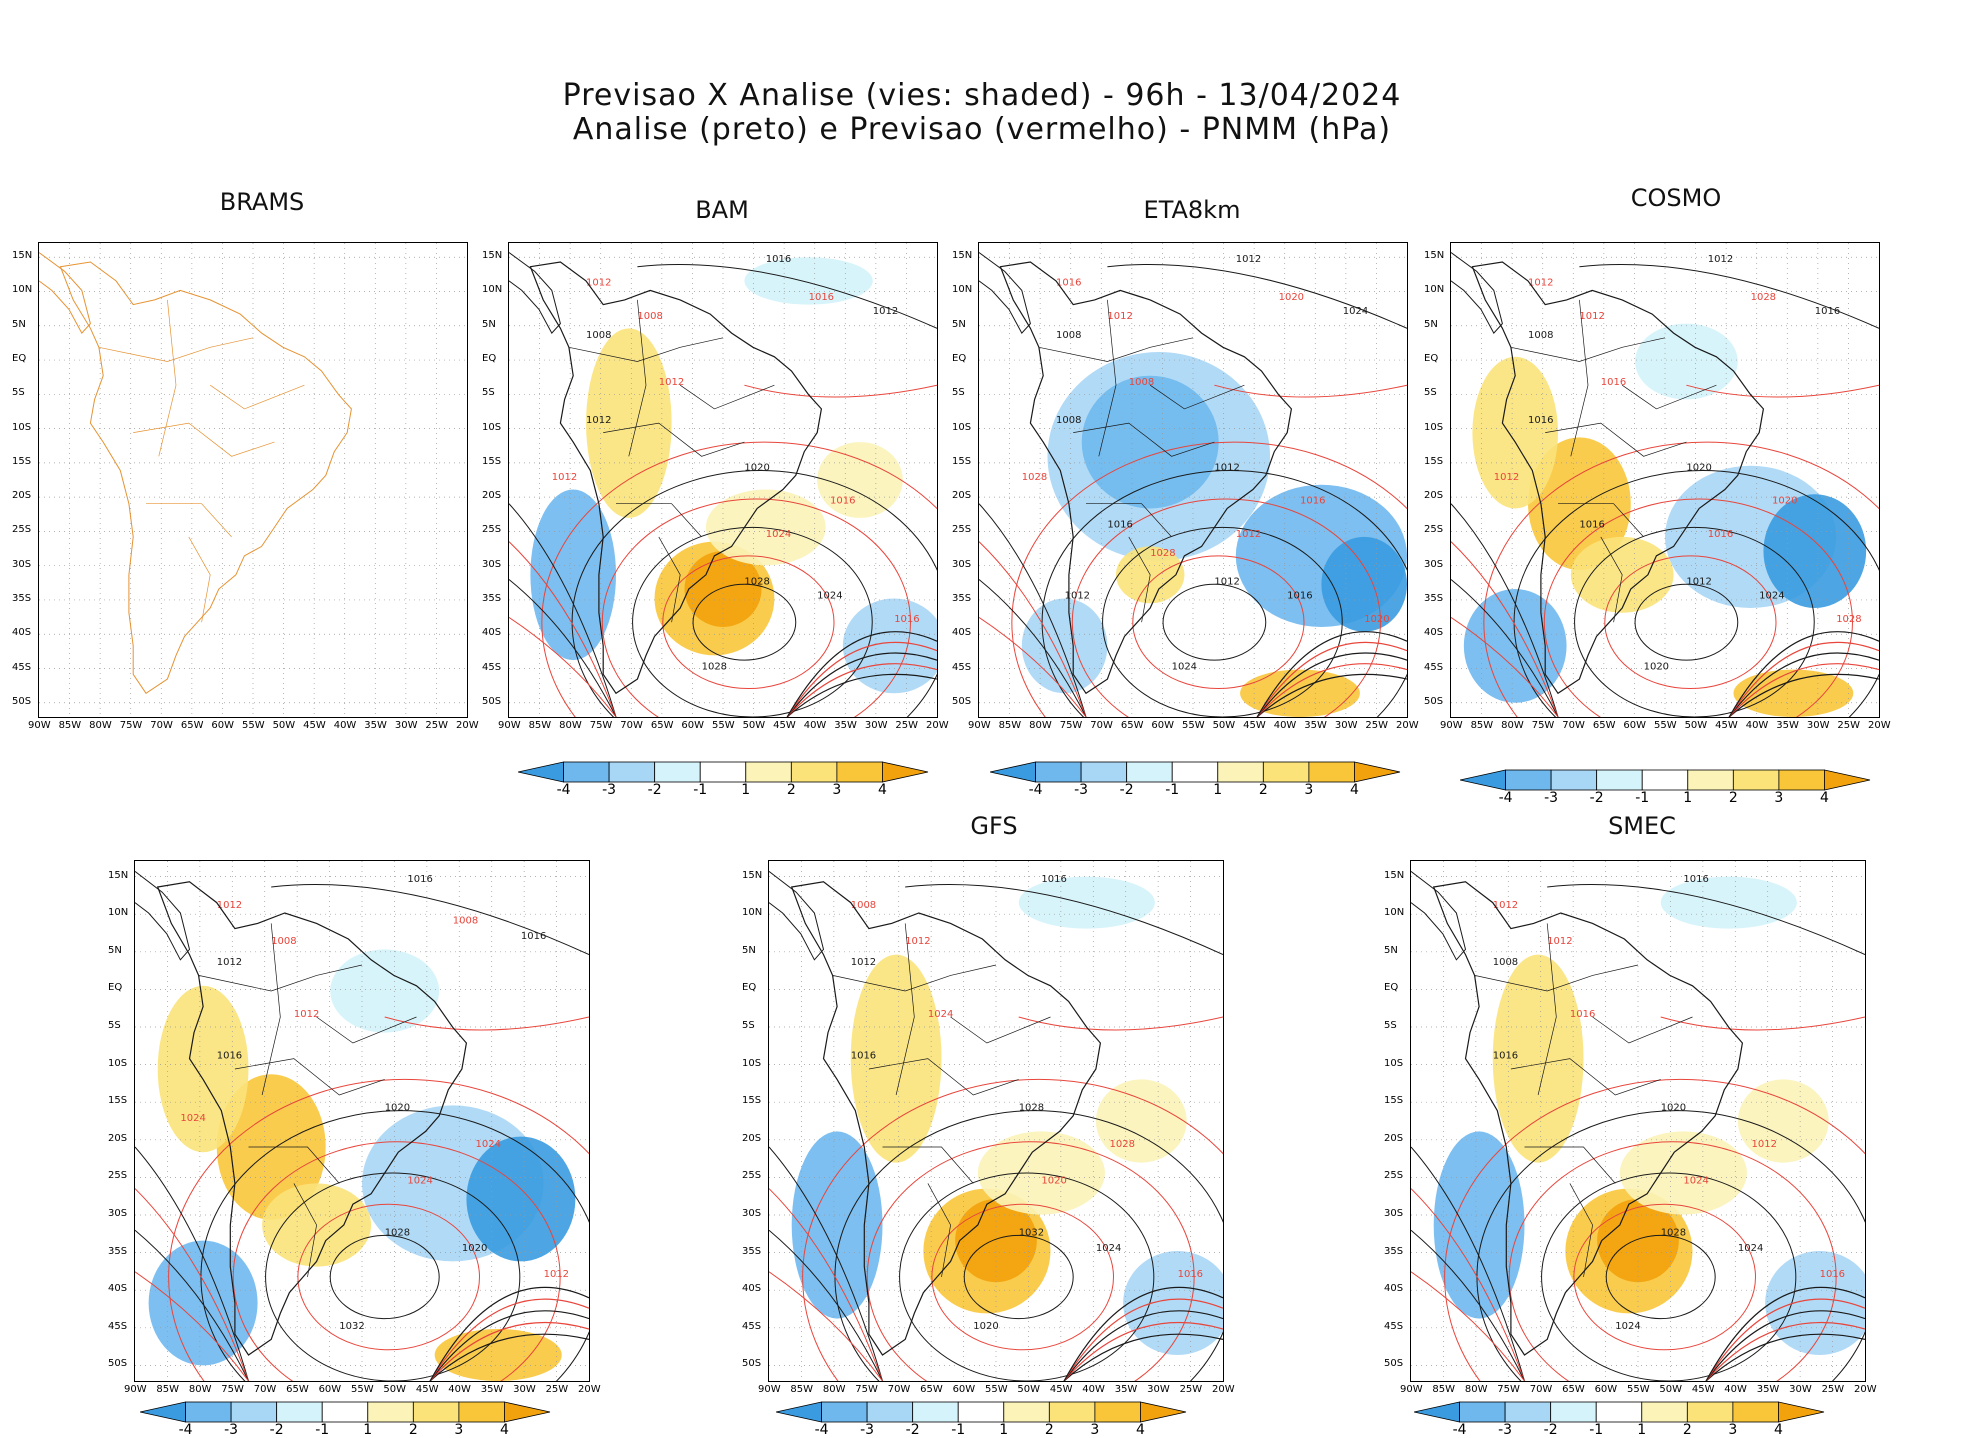 This screenshot has width=1964, height=1438. I want to click on isobar-label: 1028, so click(1848, 619).